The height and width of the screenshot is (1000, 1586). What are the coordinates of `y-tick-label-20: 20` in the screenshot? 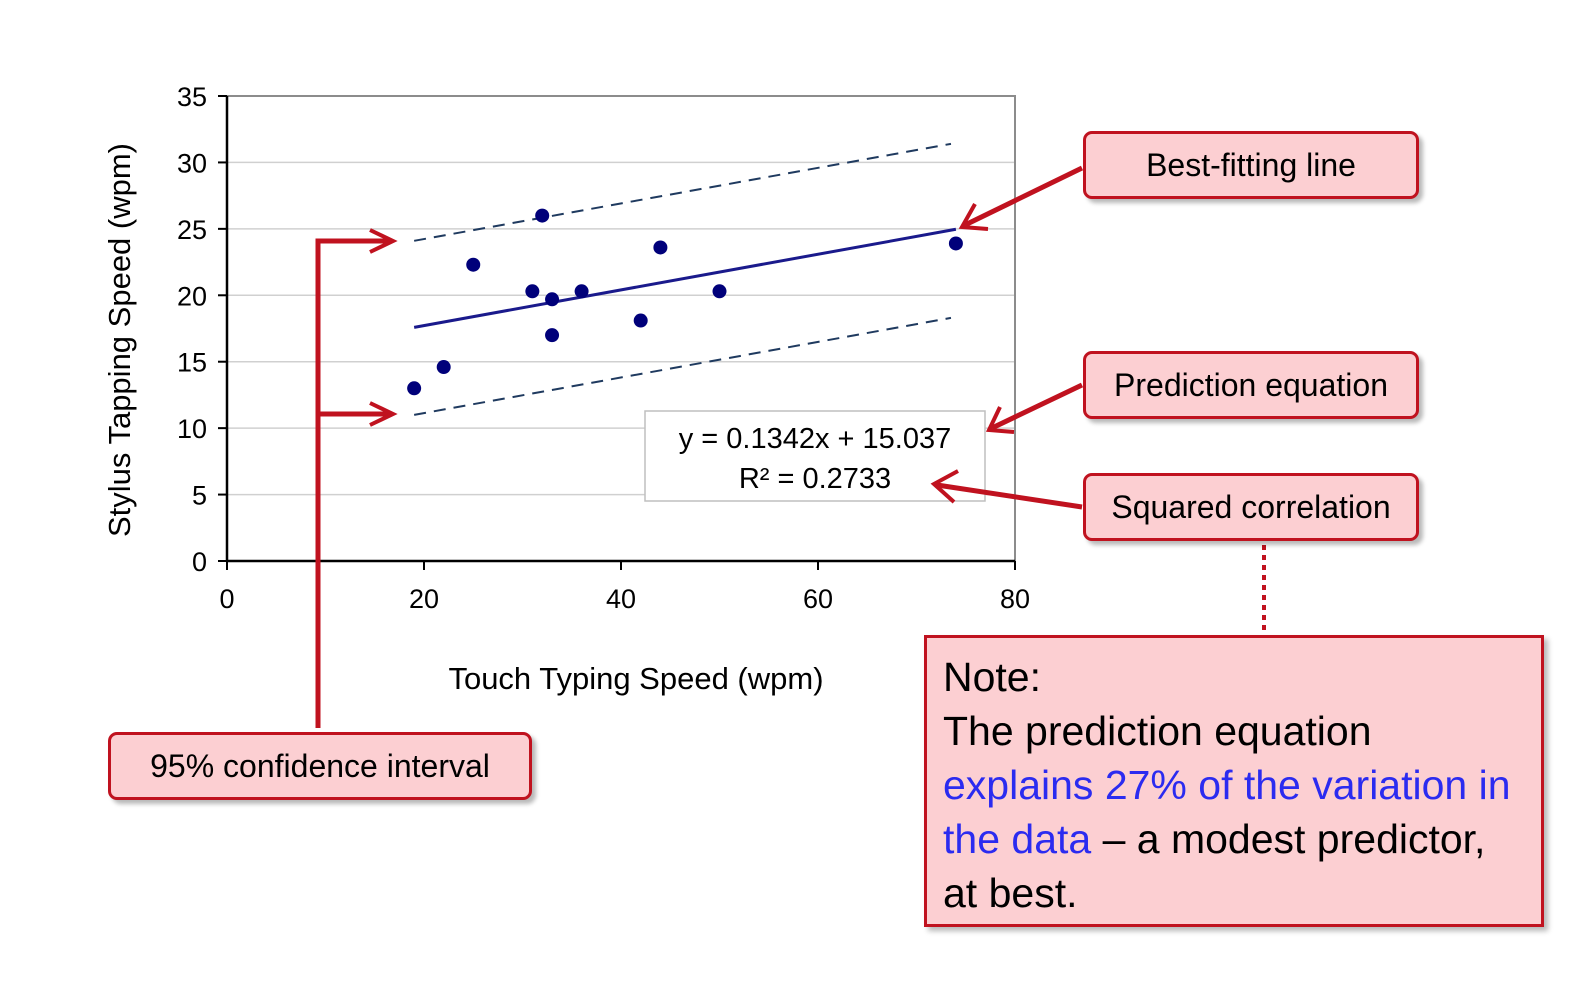 It's located at (192, 296).